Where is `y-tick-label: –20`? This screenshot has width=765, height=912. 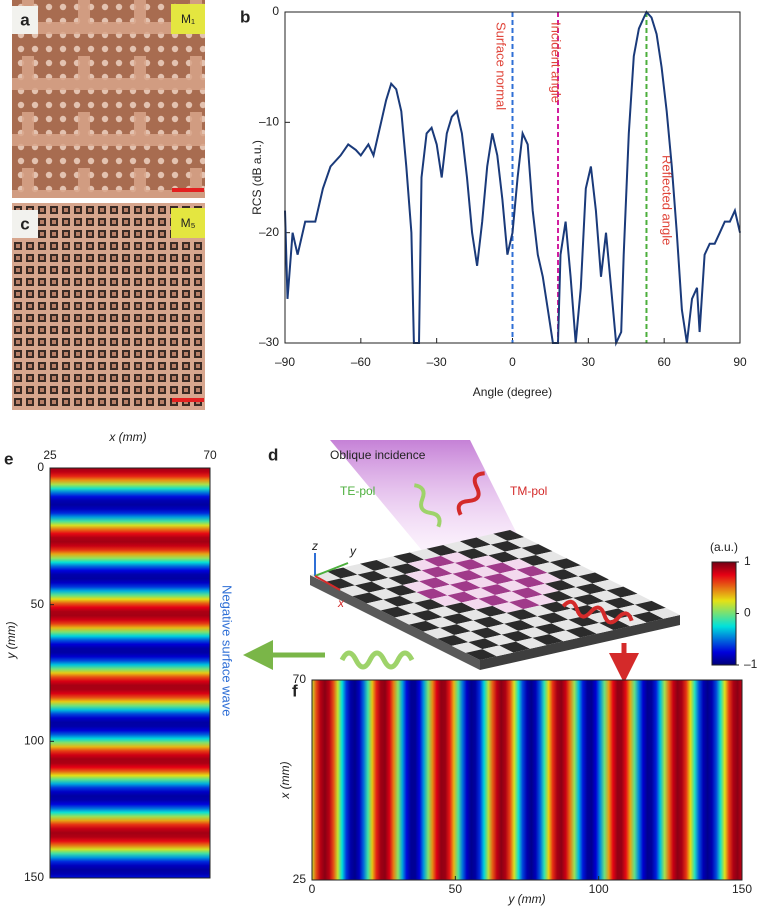
y-tick-label: –20 is located at coordinates (269, 232).